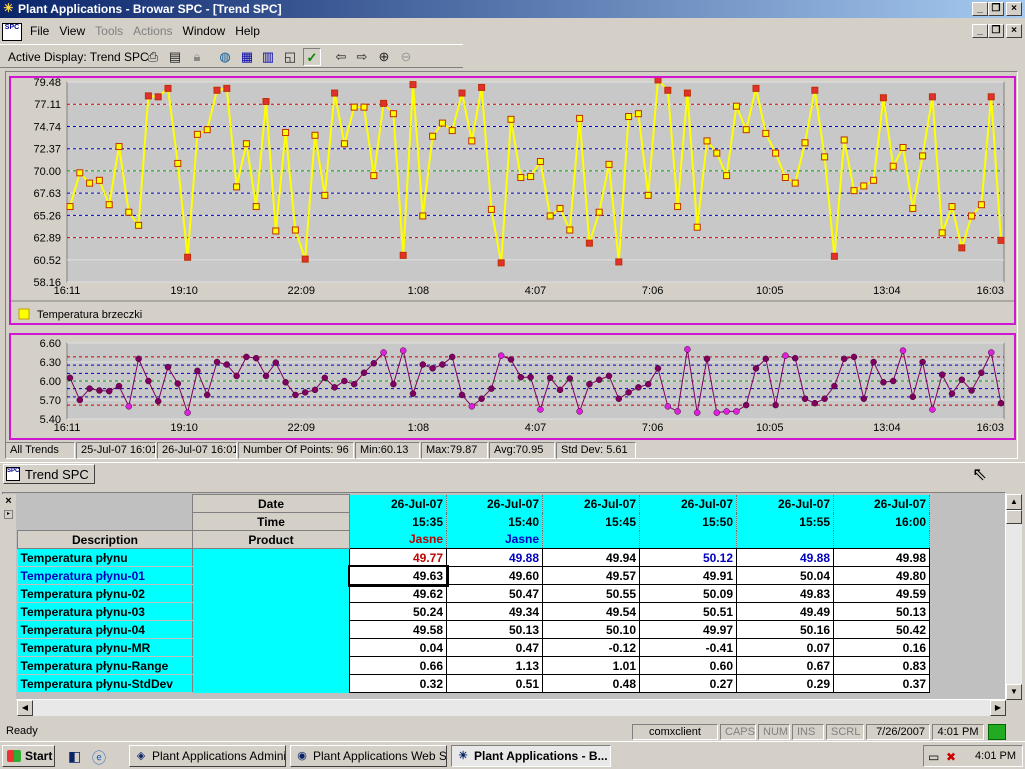 The height and width of the screenshot is (769, 1025). Describe the element at coordinates (591, 611) in the screenshot. I see `value-cell: 49.54` at that location.